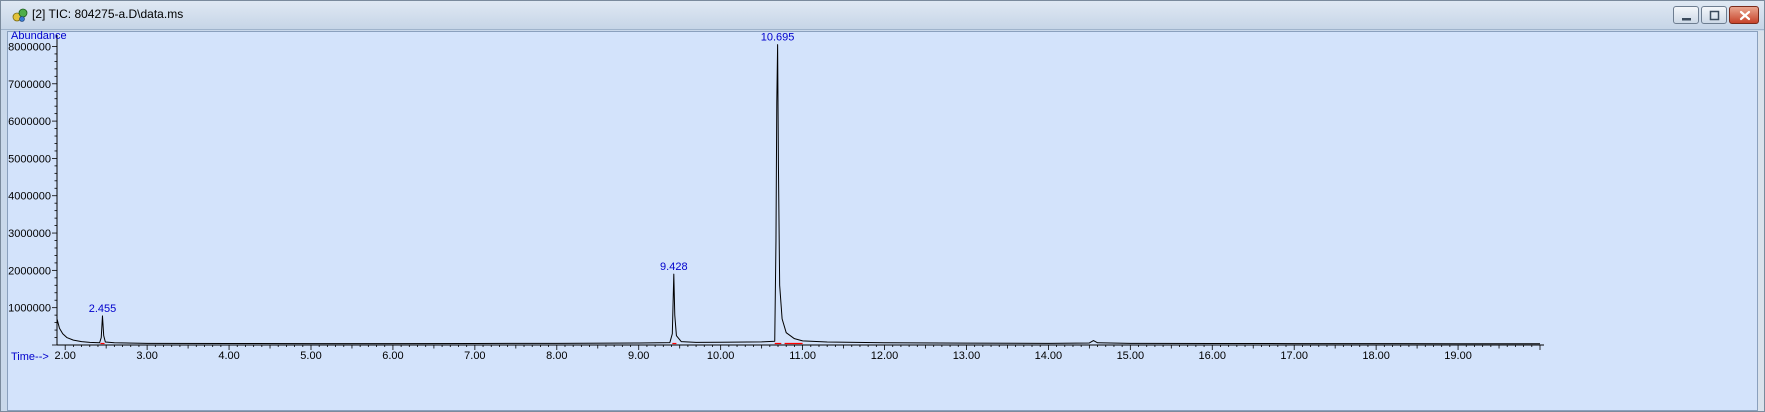  Describe the element at coordinates (39, 36) in the screenshot. I see `y-axis-title: Abundance` at that location.